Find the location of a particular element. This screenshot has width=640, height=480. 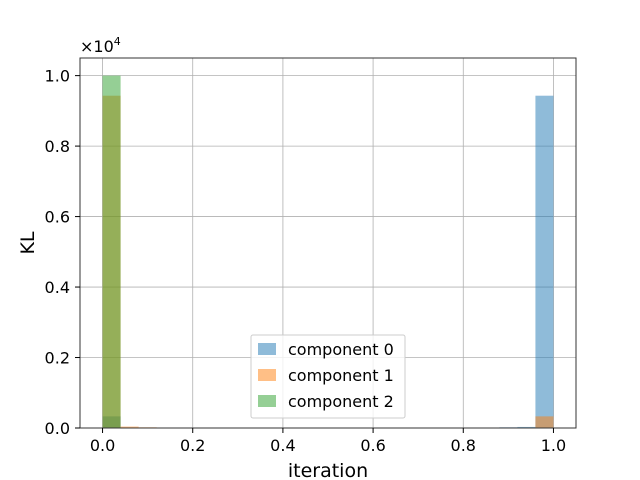

y-tick-label: 0.8 is located at coordinates (57, 146).